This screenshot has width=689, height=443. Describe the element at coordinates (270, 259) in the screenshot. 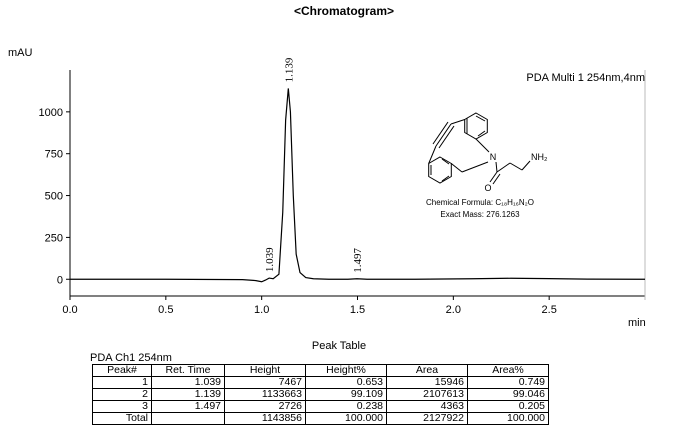

I see `peak-label: 1.039` at that location.